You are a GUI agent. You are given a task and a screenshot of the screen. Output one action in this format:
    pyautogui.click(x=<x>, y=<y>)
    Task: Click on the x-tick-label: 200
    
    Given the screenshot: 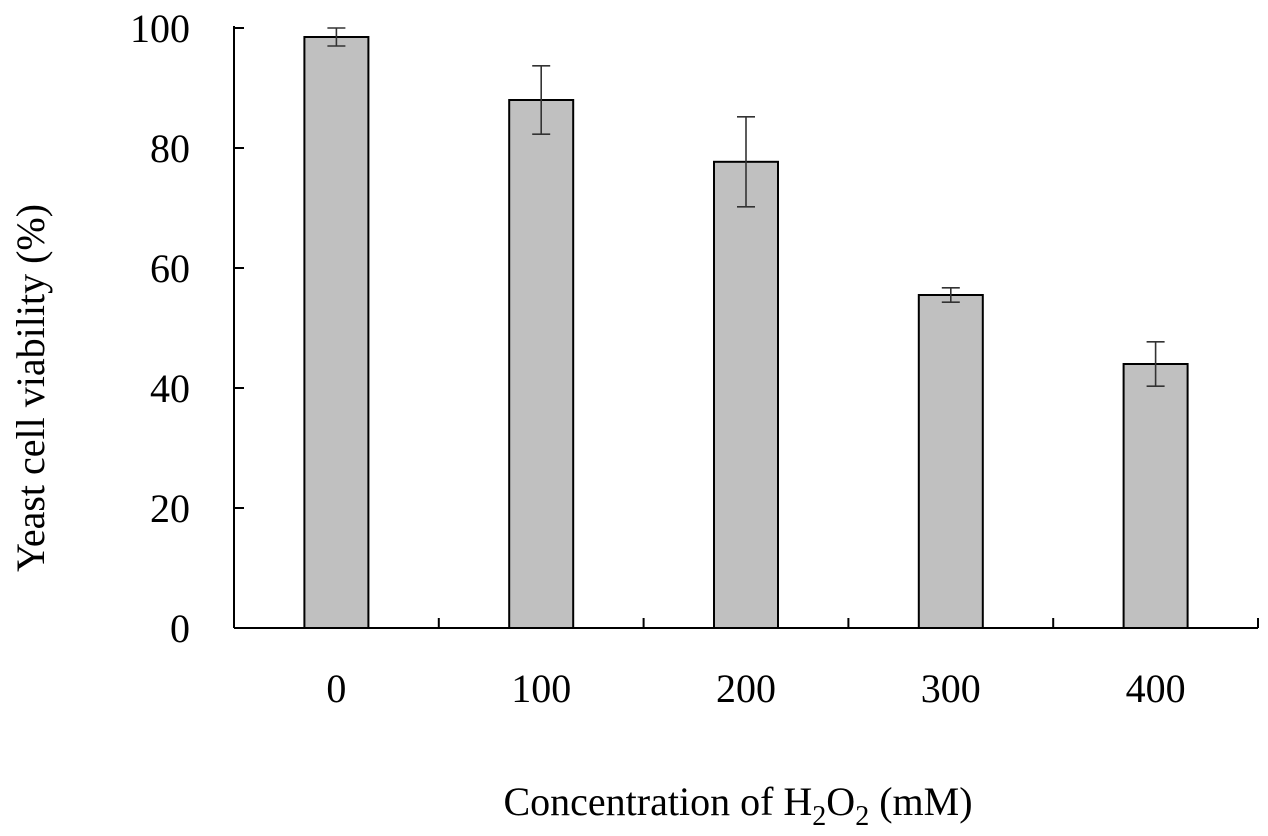 What is the action you would take?
    pyautogui.click(x=746, y=688)
    